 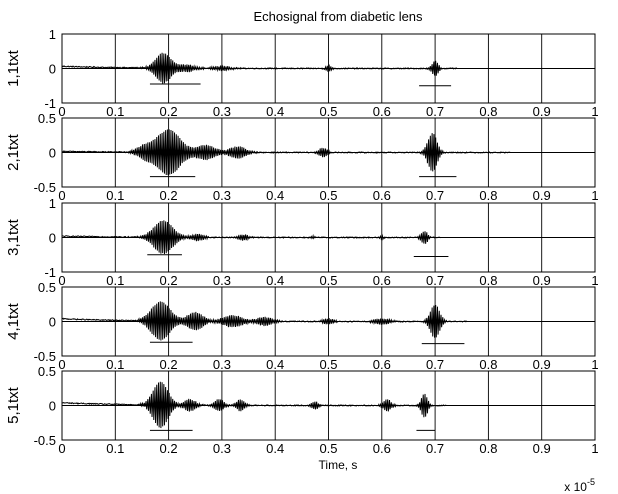 I want to click on panel-4-y-tick-label: -0.5, so click(x=45, y=356).